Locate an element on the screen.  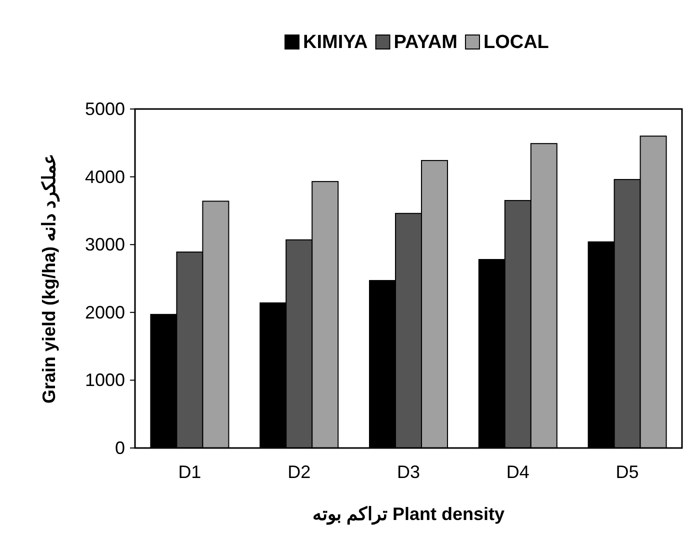
x-tick-label: D4 is located at coordinates (518, 472).